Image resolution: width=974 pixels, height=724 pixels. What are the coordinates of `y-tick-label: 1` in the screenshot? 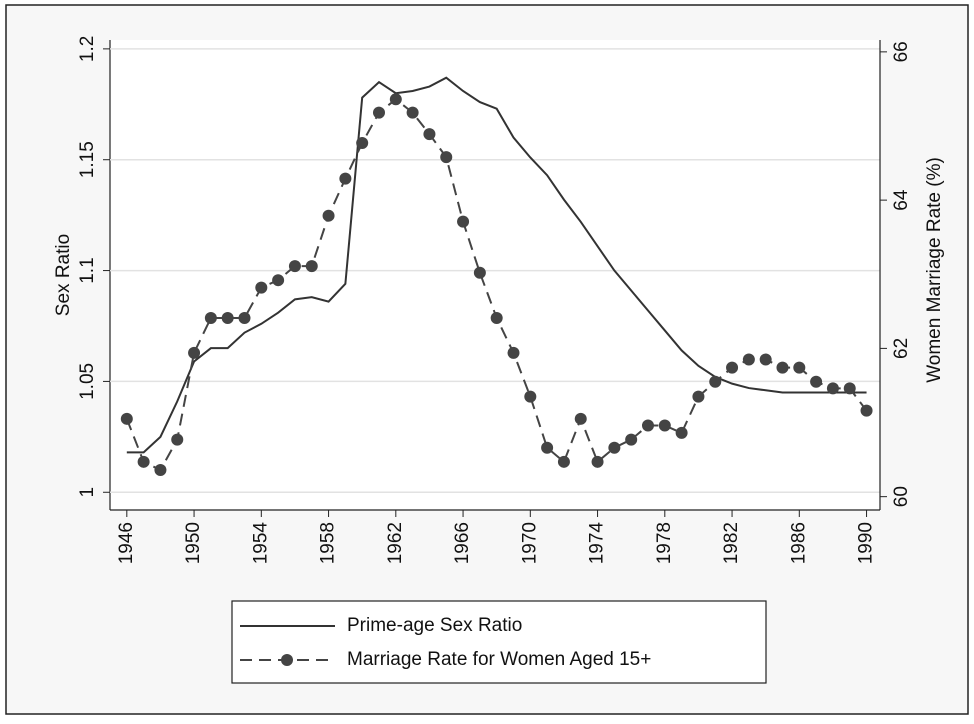 It's located at (87, 492).